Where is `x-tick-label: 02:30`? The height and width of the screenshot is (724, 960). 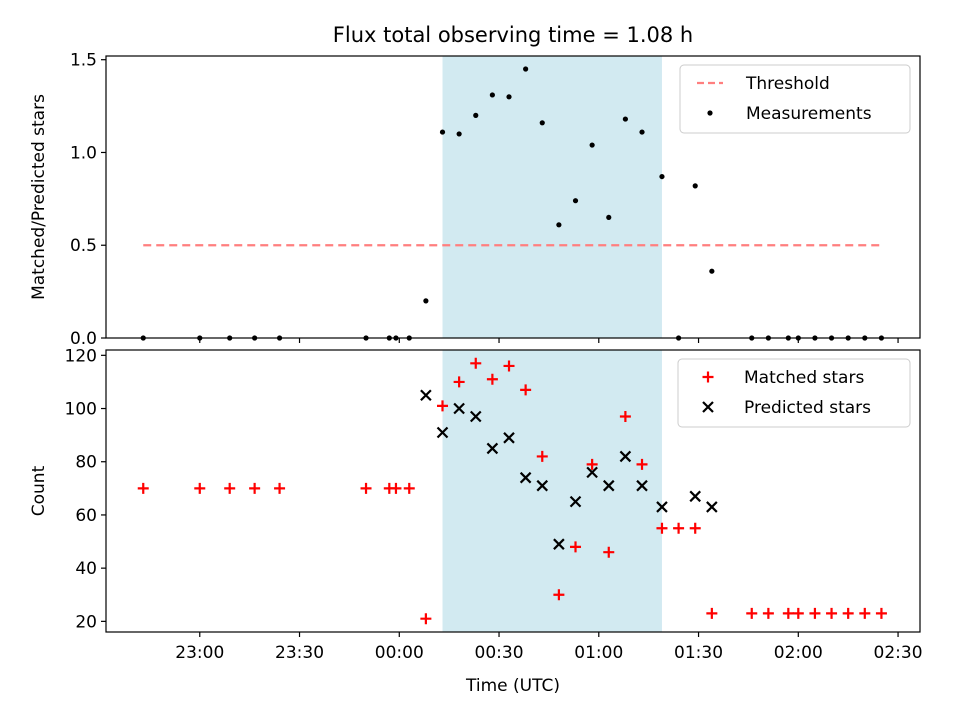 x-tick-label: 02:30 is located at coordinates (898, 653).